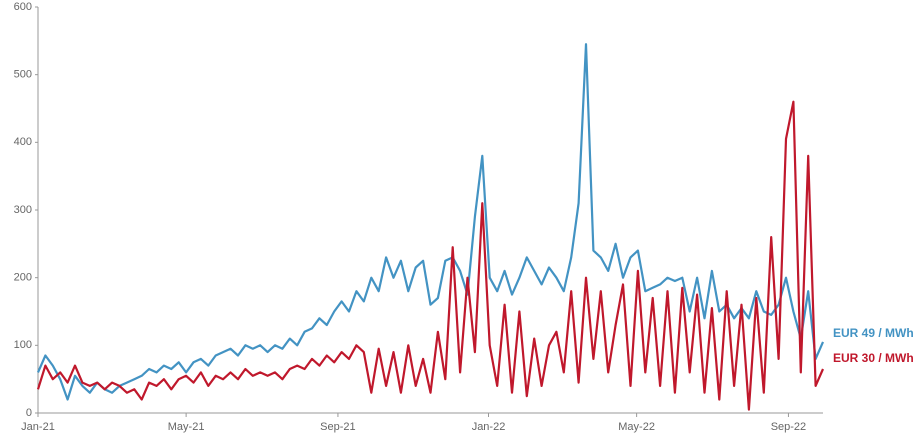 The image size is (914, 436). Describe the element at coordinates (23, 142) in the screenshot. I see `y-tick-label: 400` at that location.